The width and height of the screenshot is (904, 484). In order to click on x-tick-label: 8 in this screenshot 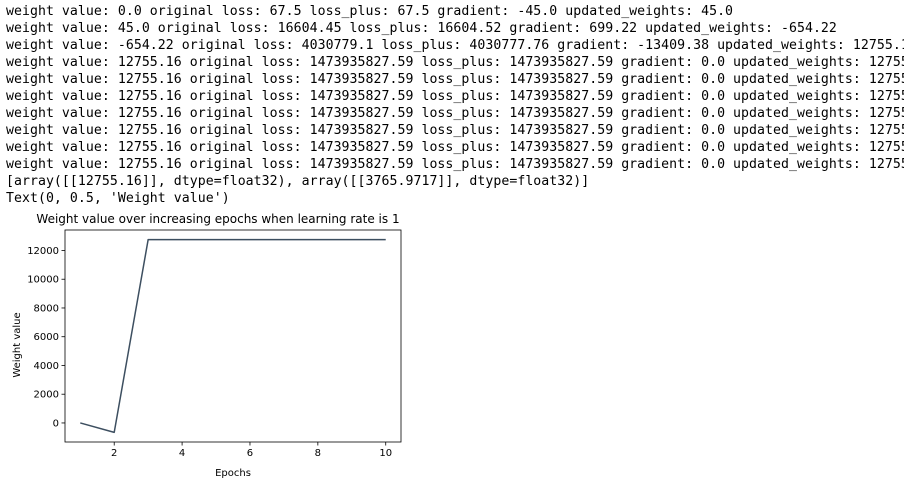, I will do `click(318, 453)`.